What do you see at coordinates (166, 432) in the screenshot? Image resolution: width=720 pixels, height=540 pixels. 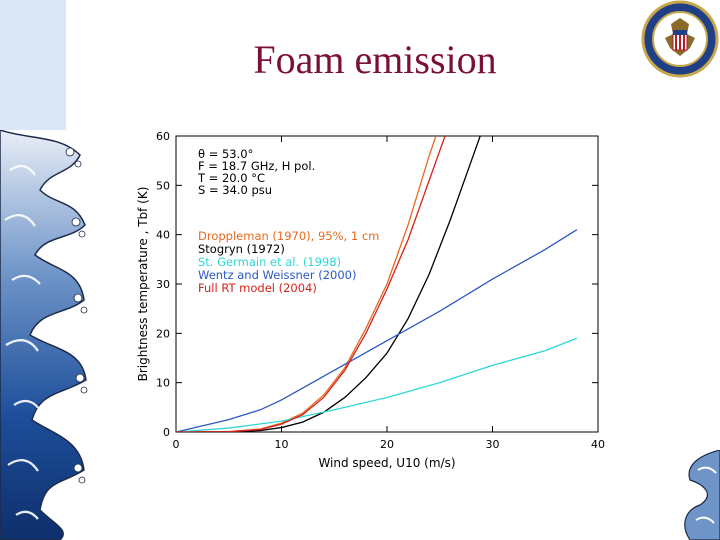 I see `y-tick-label: 0` at bounding box center [166, 432].